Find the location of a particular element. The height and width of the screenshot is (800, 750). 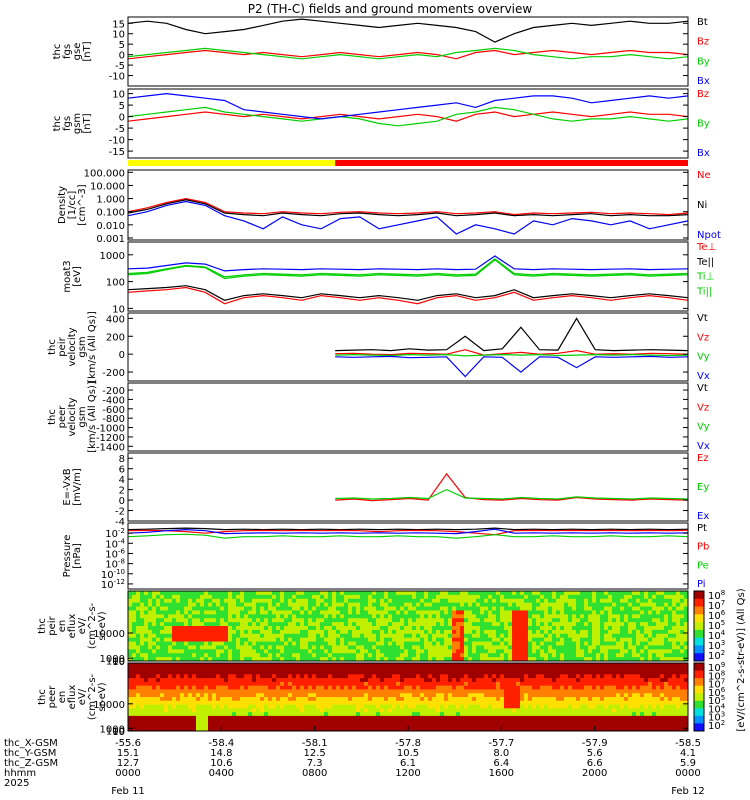

y-axis-label-line: [eV] is located at coordinates (77, 276).